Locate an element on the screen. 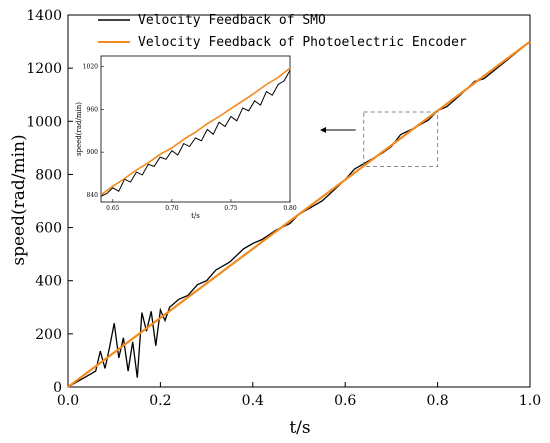 This screenshot has height=443, width=550. inset-x-tick-label: 0.75 is located at coordinates (231, 208).